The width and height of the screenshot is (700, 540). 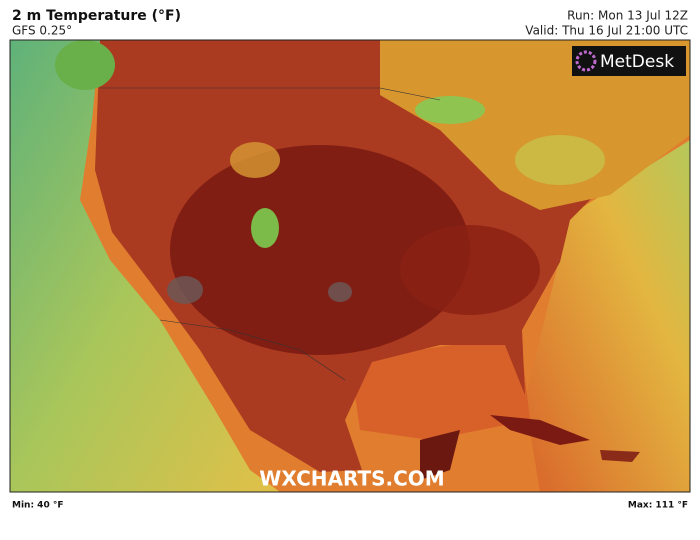 What do you see at coordinates (255, 160) in the screenshot?
I see `rockies-warm` at bounding box center [255, 160].